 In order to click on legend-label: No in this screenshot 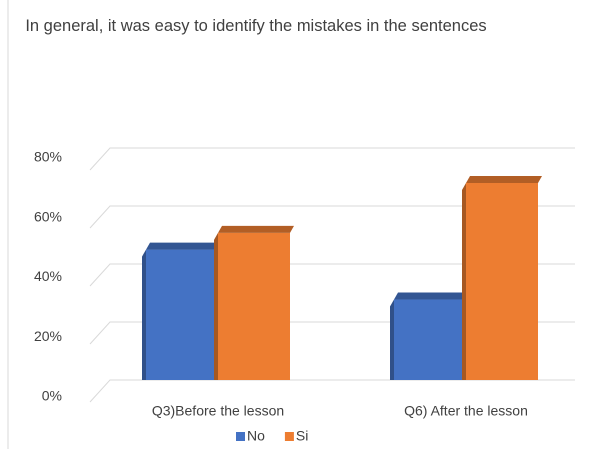, I will do `click(256, 436)`.